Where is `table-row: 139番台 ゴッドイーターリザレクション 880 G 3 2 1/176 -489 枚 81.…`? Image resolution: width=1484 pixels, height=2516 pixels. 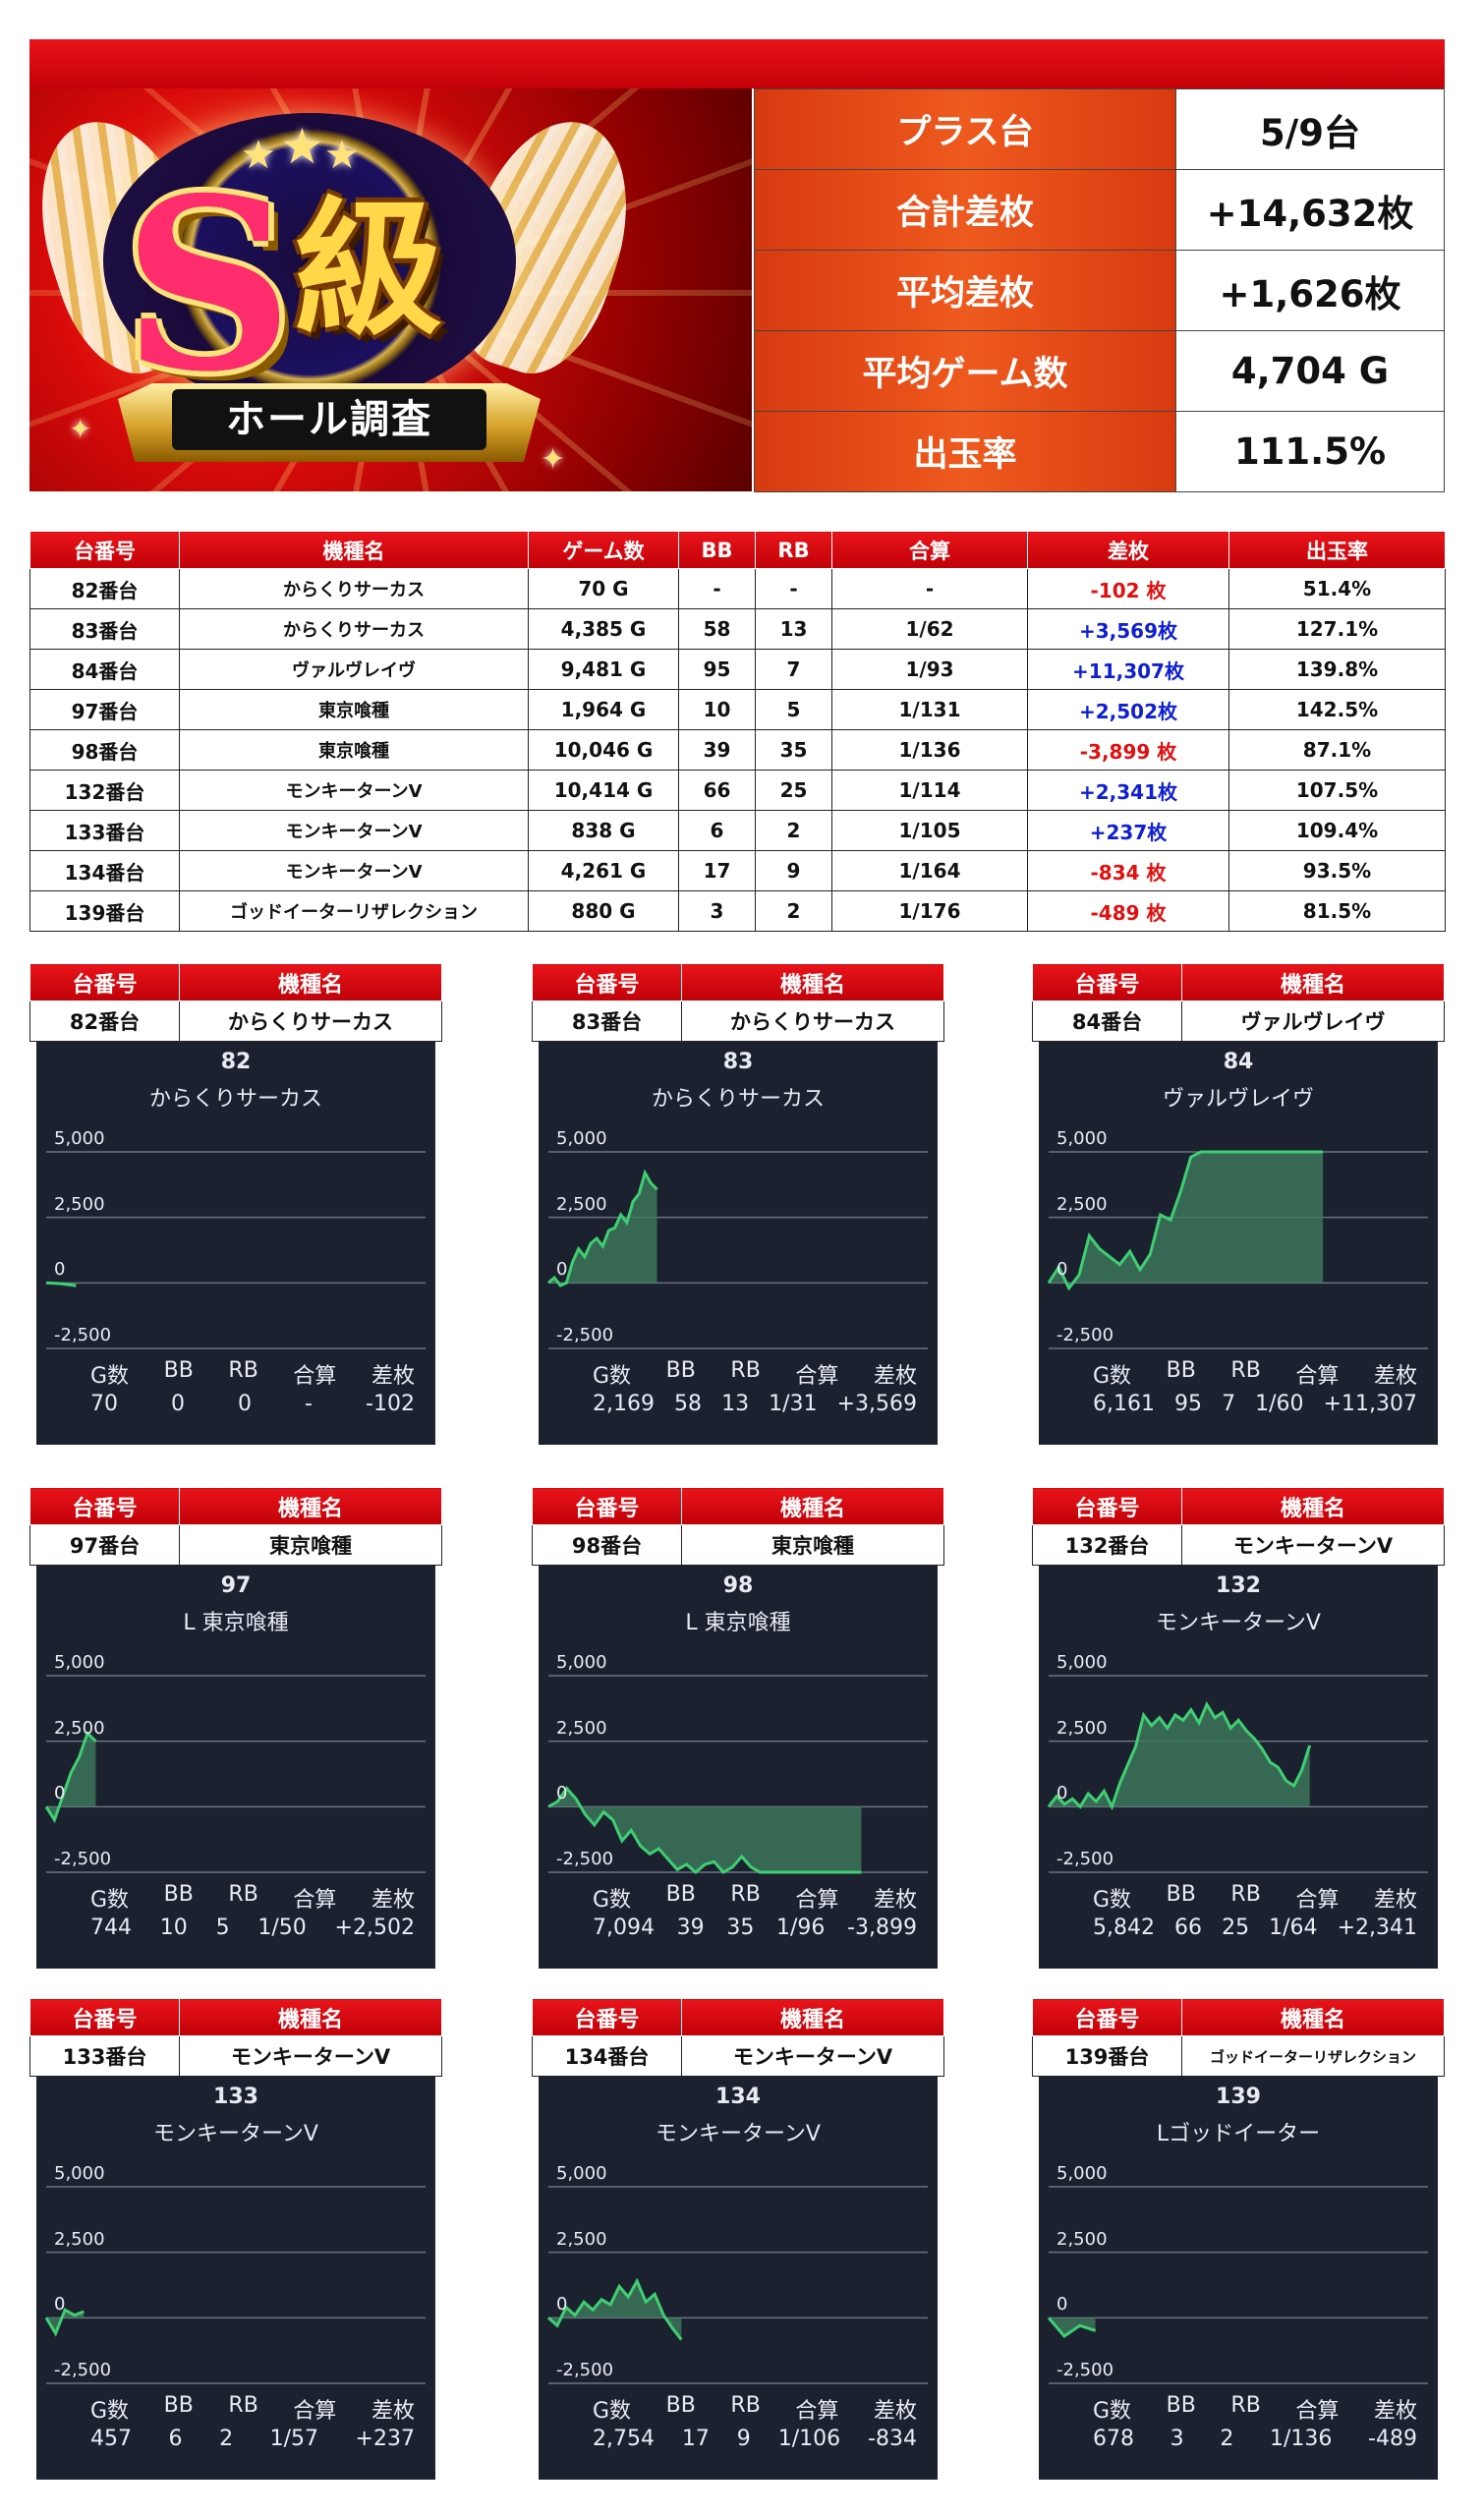 table-row: 139番台 ゴッドイーターリザレクション 880 G 3 2 1/176 -489 枚 81.… is located at coordinates (737, 911).